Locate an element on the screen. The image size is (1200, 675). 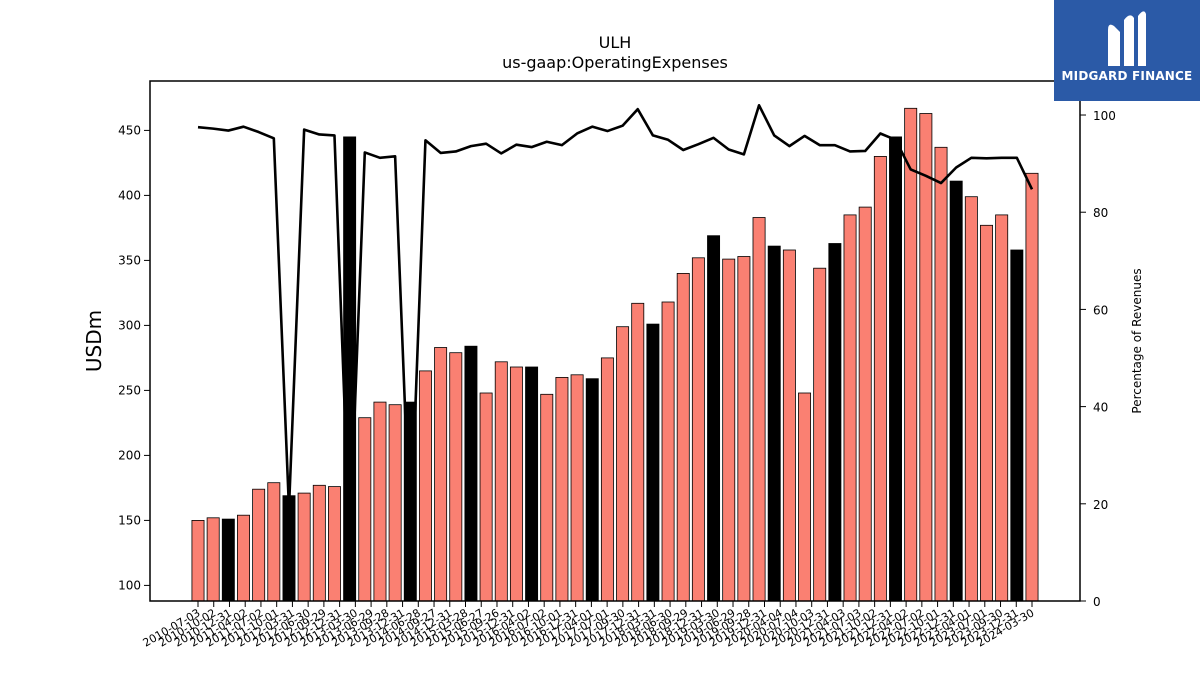
y2-tick-label: 0 is located at coordinates (1097, 602).